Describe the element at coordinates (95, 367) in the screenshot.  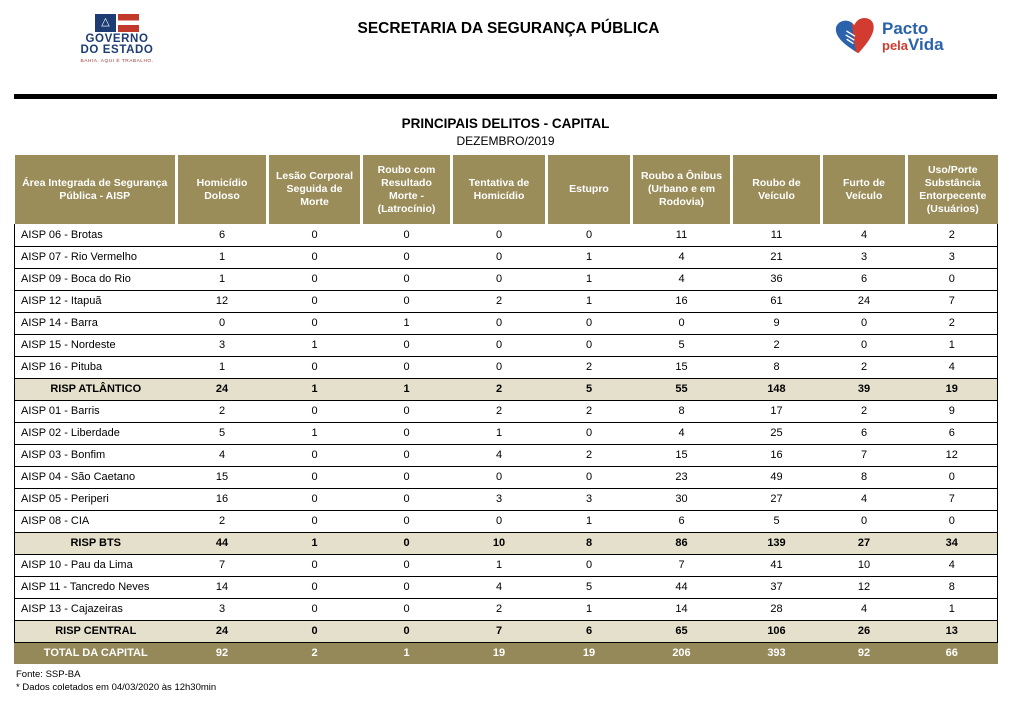
I see `row-label: AISP 16 - Pituba` at that location.